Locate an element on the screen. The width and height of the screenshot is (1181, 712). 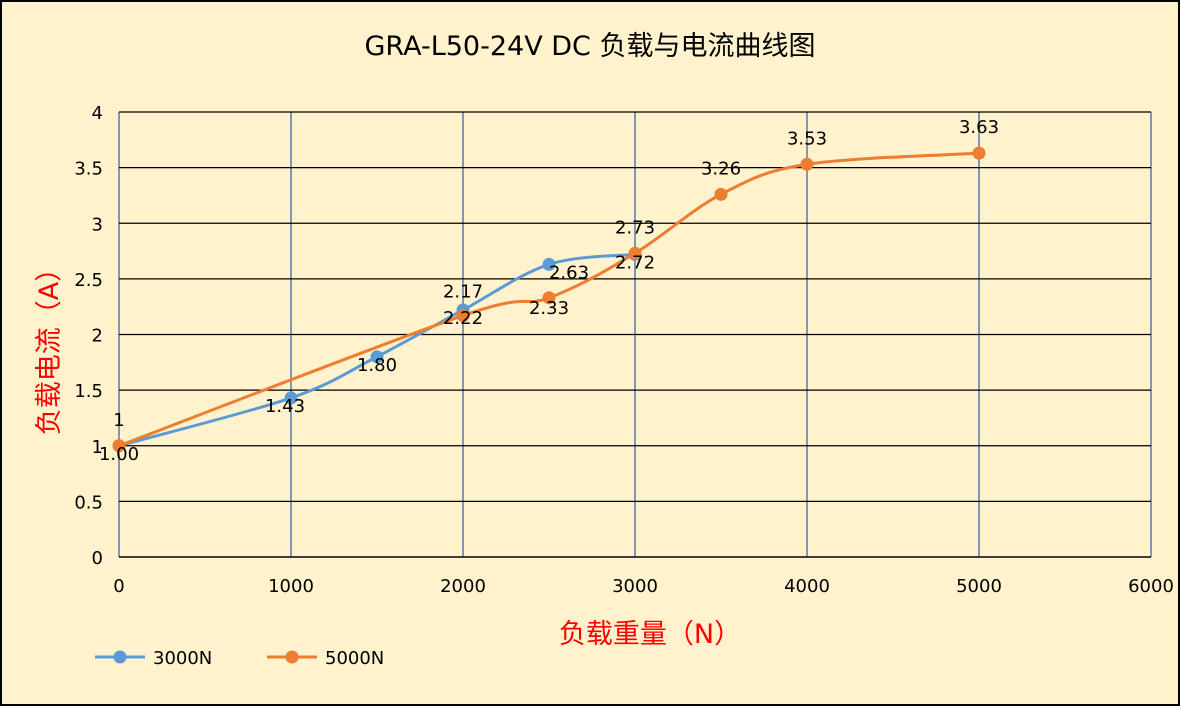
legend-item-5000N: 5000N is located at coordinates (325, 658).